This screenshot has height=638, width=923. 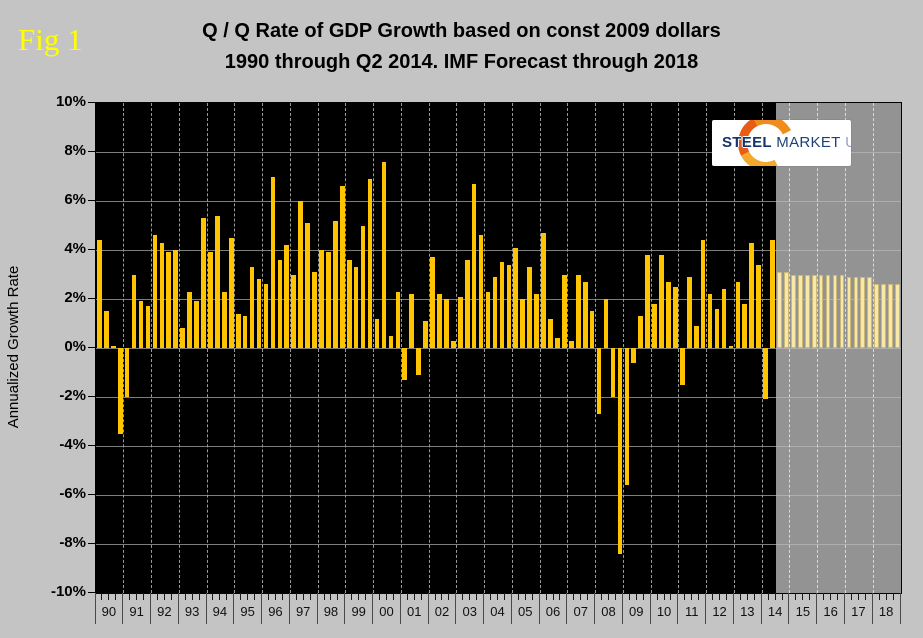 What do you see at coordinates (439, 321) in the screenshot?
I see `bar-2002Q2` at bounding box center [439, 321].